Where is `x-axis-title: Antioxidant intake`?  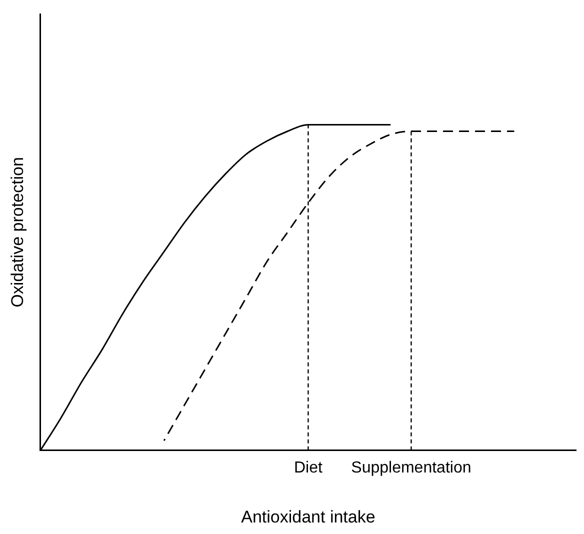
x-axis-title: Antioxidant intake is located at coordinates (308, 516).